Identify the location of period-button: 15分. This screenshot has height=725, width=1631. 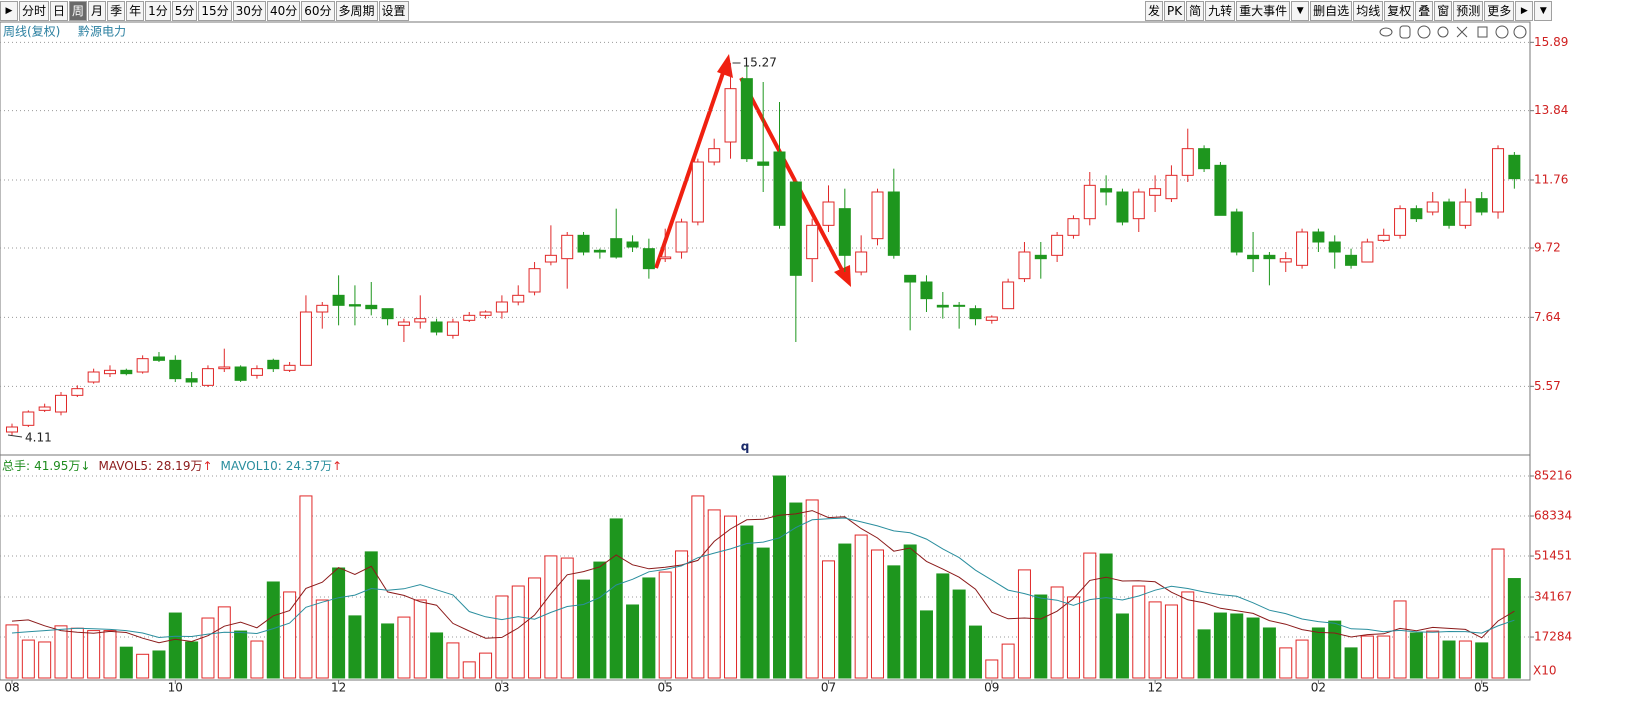
(215, 11).